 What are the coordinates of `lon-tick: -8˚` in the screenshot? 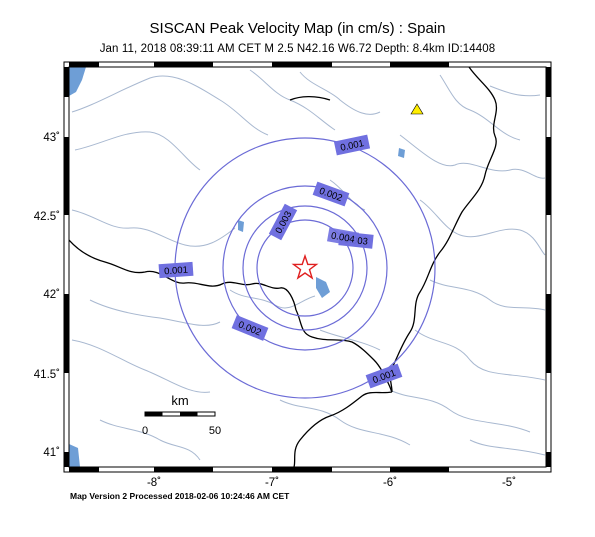 It's located at (154, 483).